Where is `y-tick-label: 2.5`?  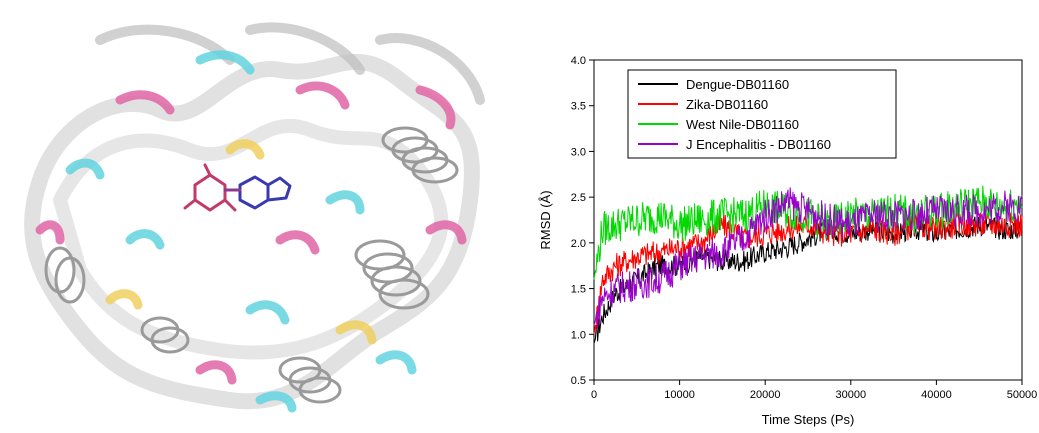 y-tick-label: 2.5 is located at coordinates (578, 198).